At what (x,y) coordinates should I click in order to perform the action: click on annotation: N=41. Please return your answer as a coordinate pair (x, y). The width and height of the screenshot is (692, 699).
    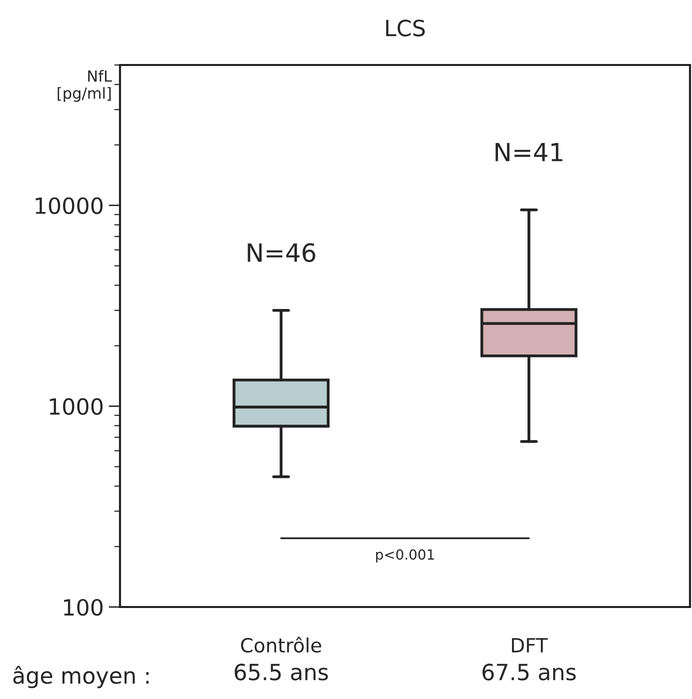
    Looking at the image, I should click on (529, 152).